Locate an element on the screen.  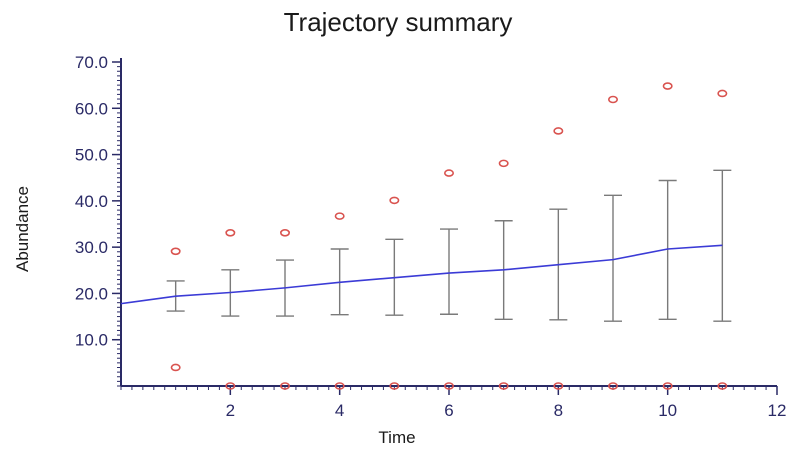
x-tick-label: 6 is located at coordinates (448, 410).